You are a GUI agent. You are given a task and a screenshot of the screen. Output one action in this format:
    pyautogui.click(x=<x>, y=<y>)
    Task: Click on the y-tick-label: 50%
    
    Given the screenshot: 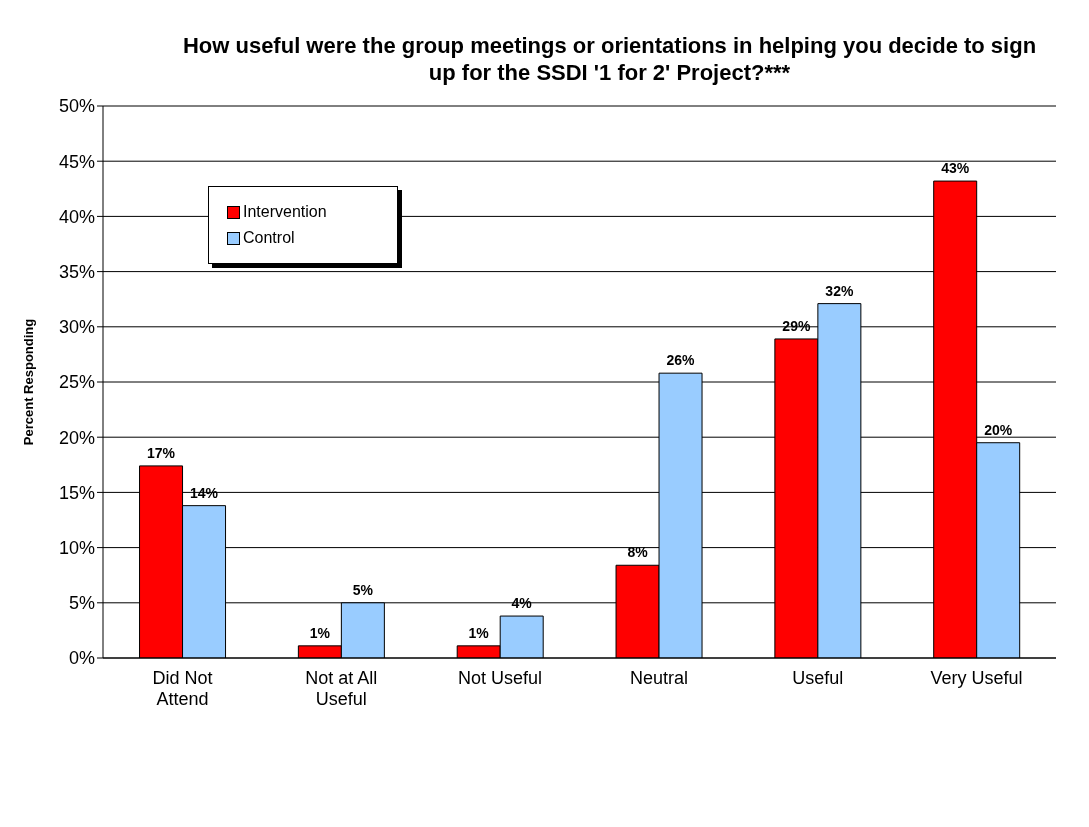 What is the action you would take?
    pyautogui.click(x=76, y=106)
    